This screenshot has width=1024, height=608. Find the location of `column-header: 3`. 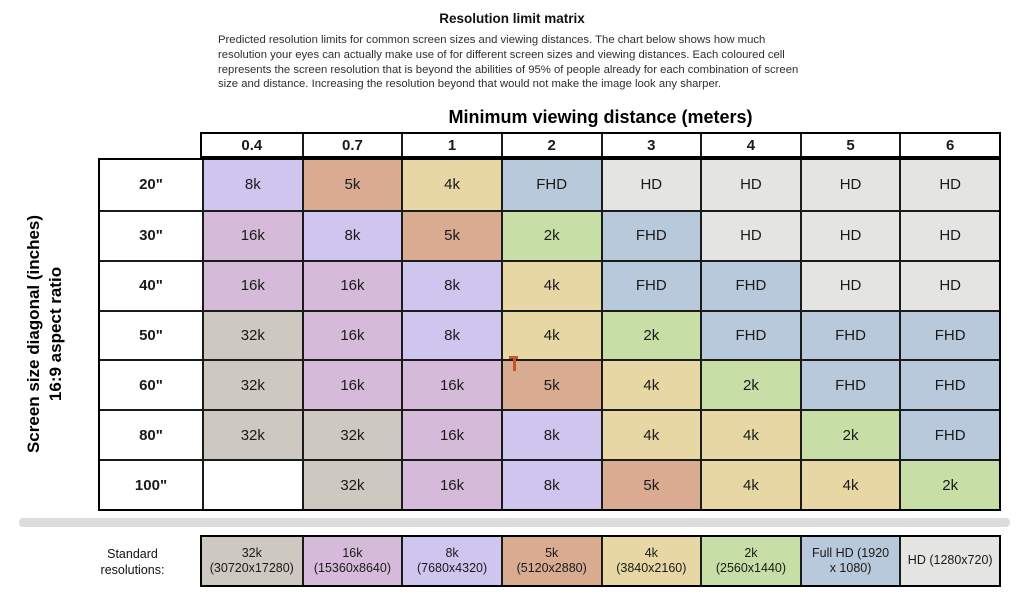

column-header: 3 is located at coordinates (650, 145).